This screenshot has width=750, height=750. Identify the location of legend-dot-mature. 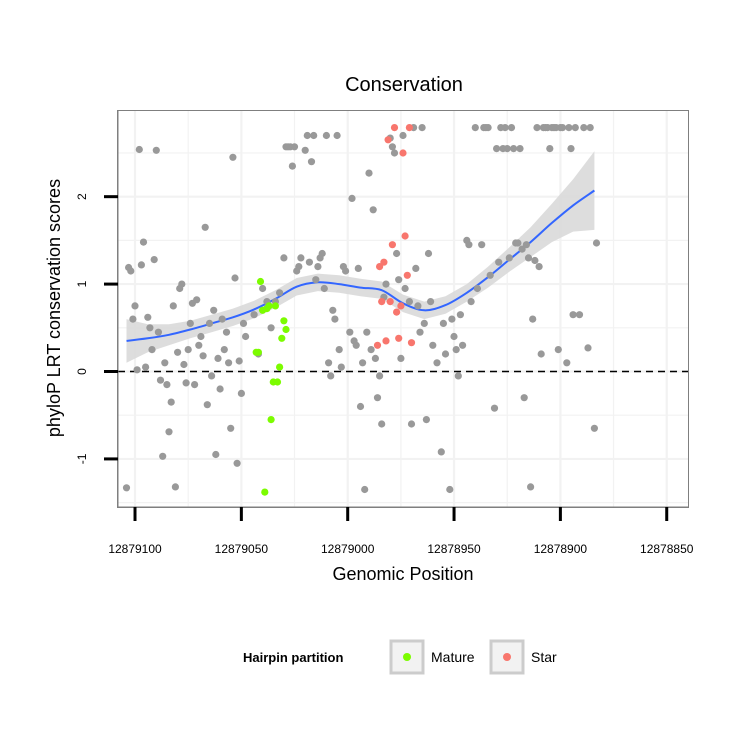
(407, 657).